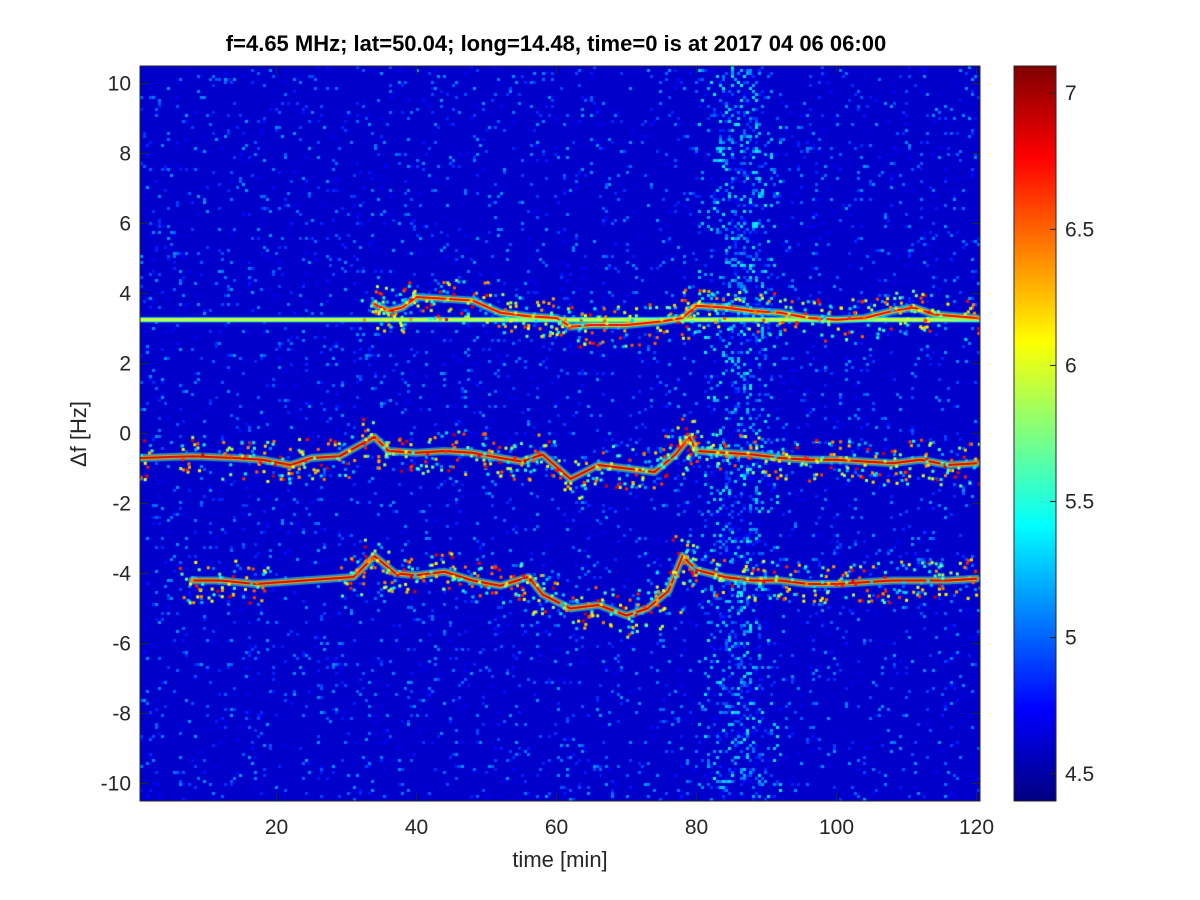 Image resolution: width=1200 pixels, height=900 pixels. I want to click on y-tick-label: -10, so click(116, 784).